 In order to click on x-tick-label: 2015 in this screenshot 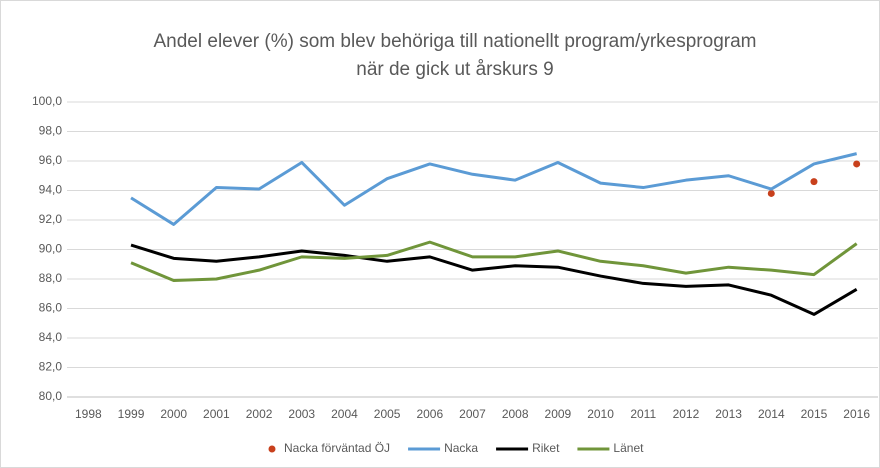, I will do `click(814, 414)`.